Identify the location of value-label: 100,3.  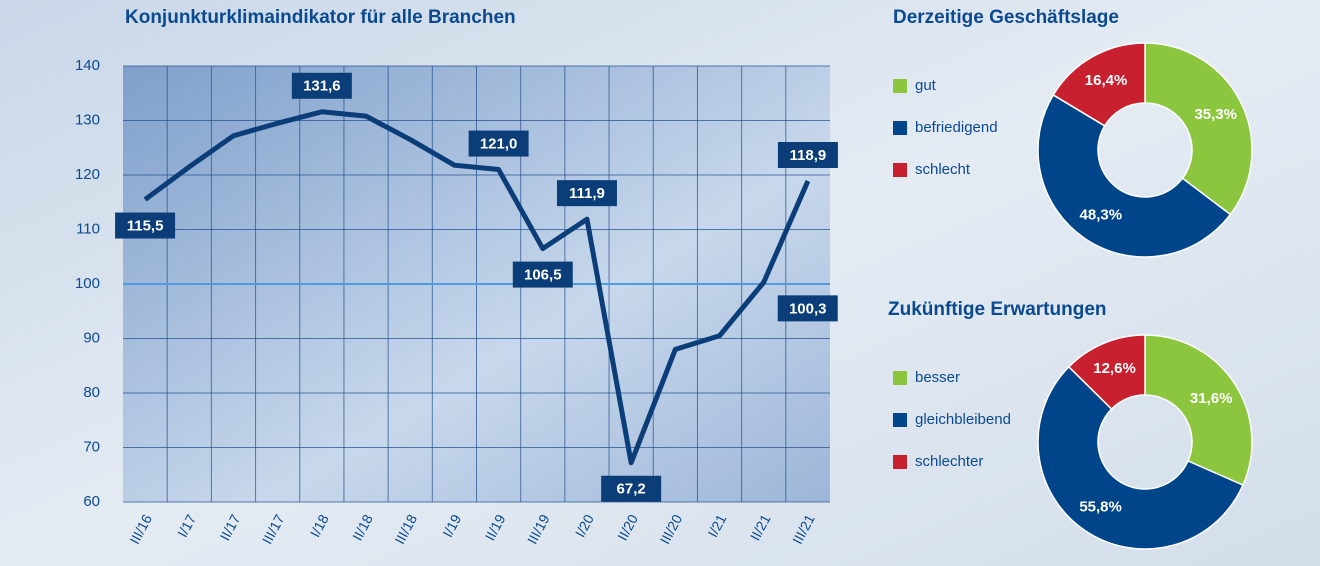
(808, 308).